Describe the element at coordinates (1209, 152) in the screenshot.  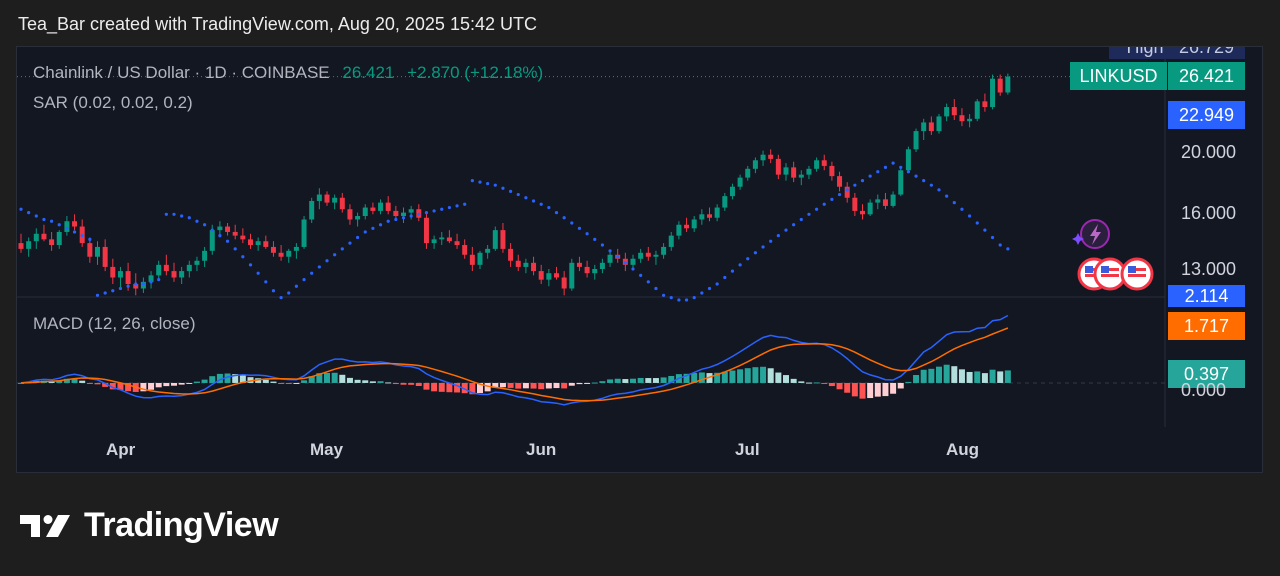
I see `price-tick: 20.000` at that location.